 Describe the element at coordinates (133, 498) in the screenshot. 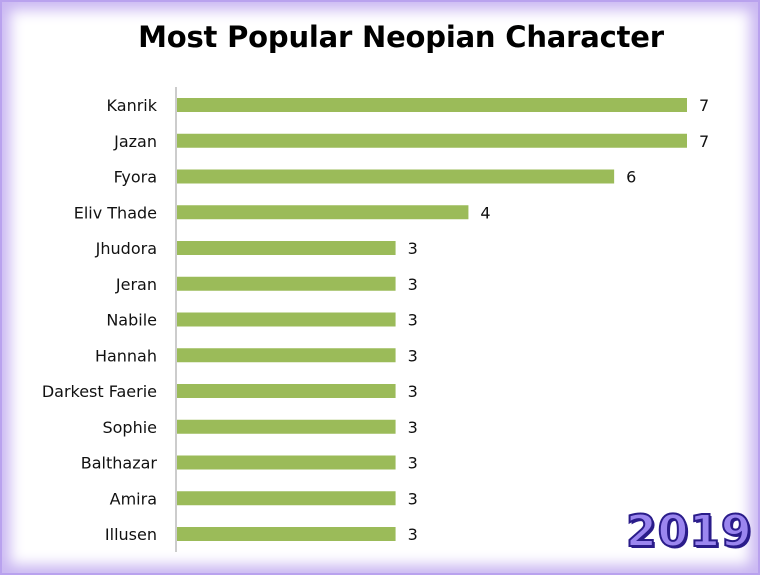

I see `category-label: Amira` at that location.